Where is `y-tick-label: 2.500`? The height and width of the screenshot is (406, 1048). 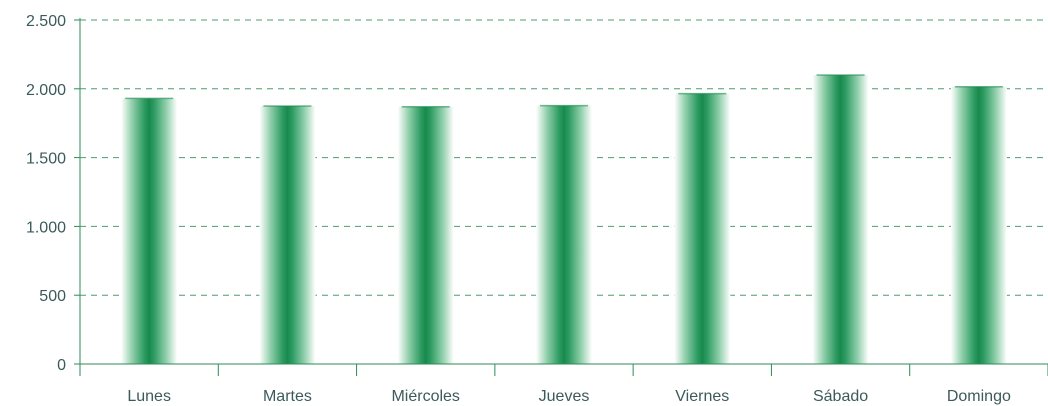 y-tick-label: 2.500 is located at coordinates (46, 21).